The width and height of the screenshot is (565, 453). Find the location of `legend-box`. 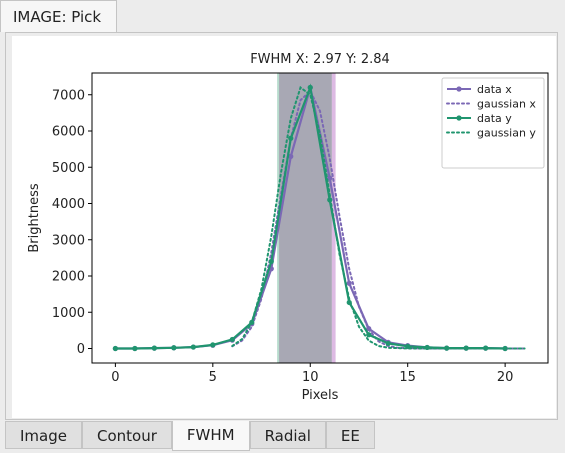

legend-box is located at coordinates (493, 123).